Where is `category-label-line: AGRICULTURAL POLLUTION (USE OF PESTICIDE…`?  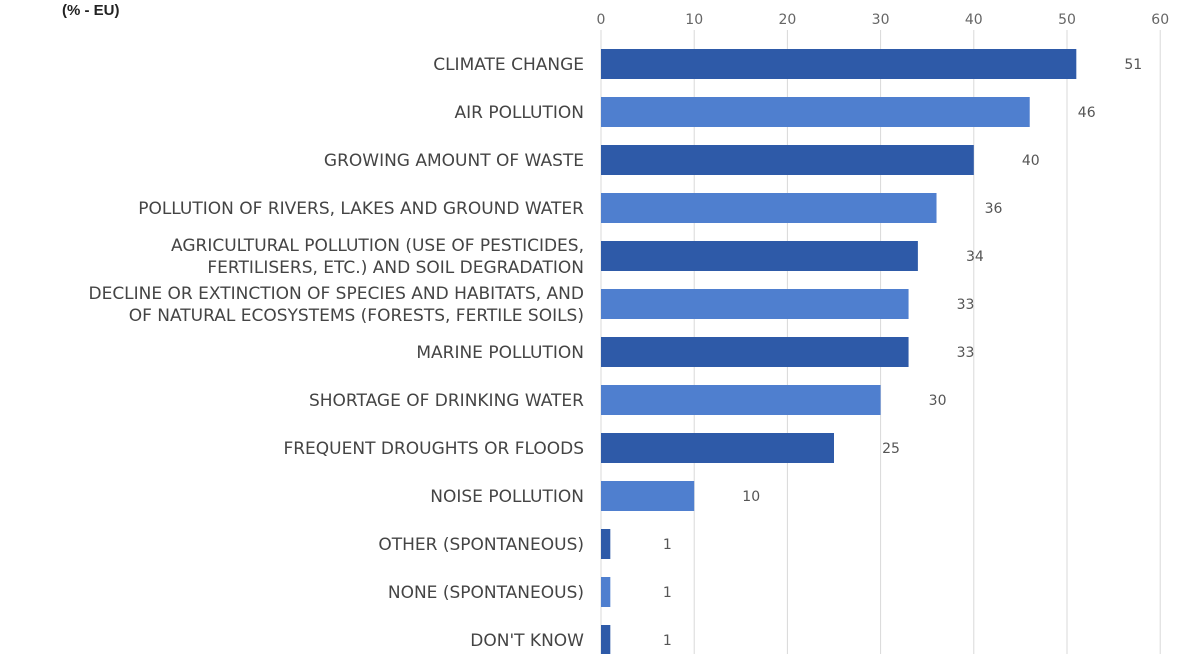 category-label-line: AGRICULTURAL POLLUTION (USE OF PESTICIDE… is located at coordinates (377, 246).